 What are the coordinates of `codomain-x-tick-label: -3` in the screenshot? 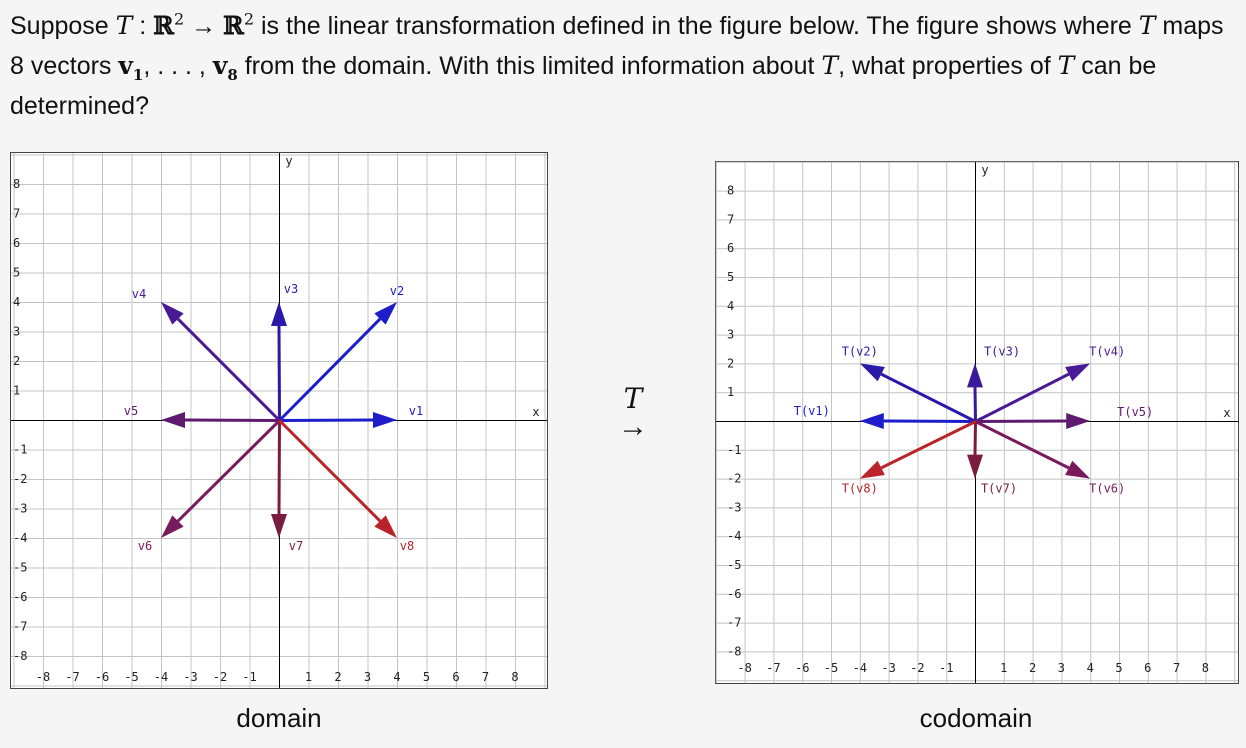 It's located at (888, 668).